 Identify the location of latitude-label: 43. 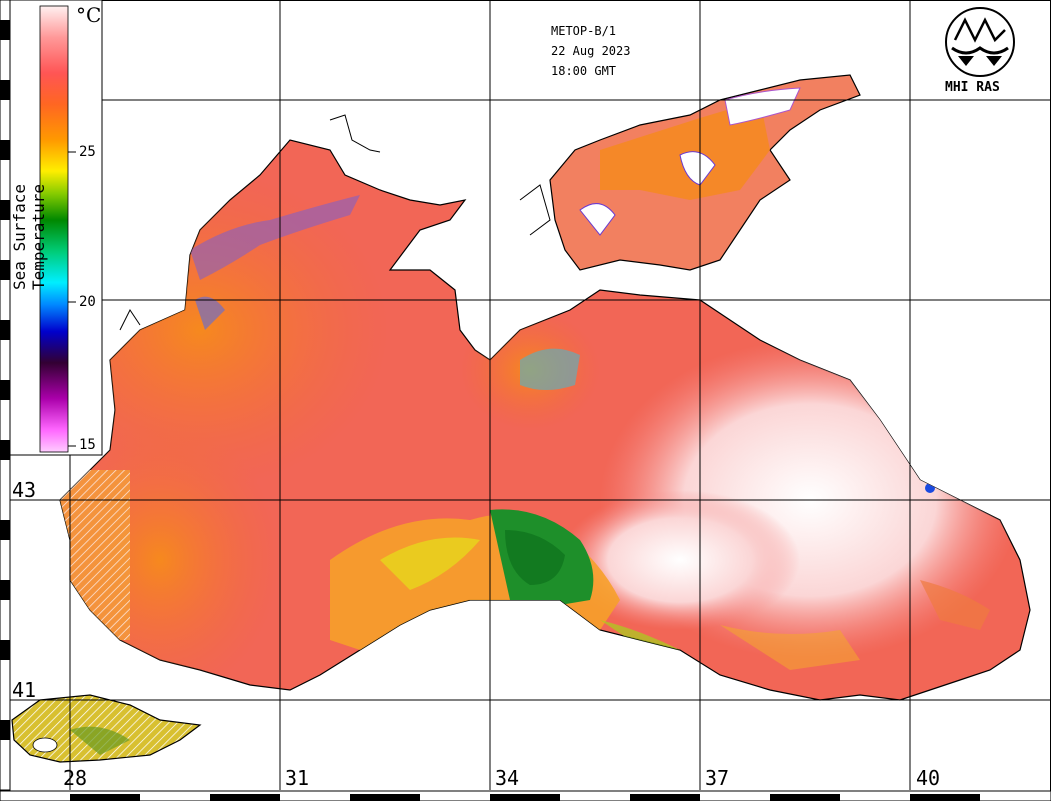
(24, 490).